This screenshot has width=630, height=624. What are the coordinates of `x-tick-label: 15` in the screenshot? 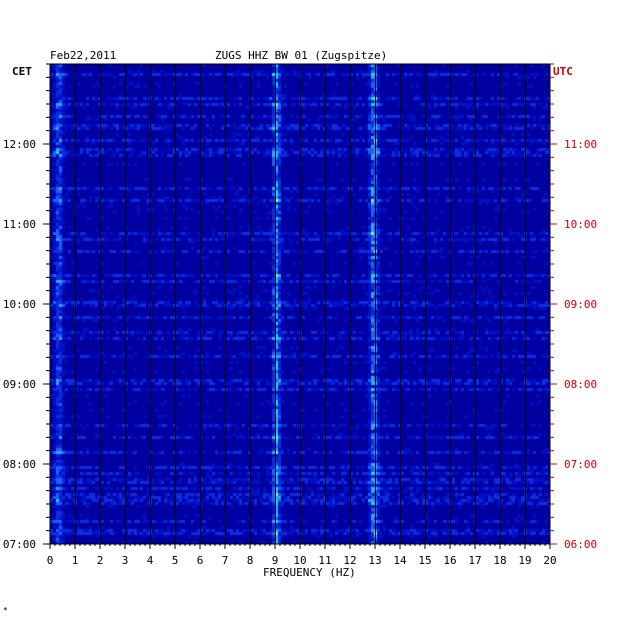 It's located at (424, 560).